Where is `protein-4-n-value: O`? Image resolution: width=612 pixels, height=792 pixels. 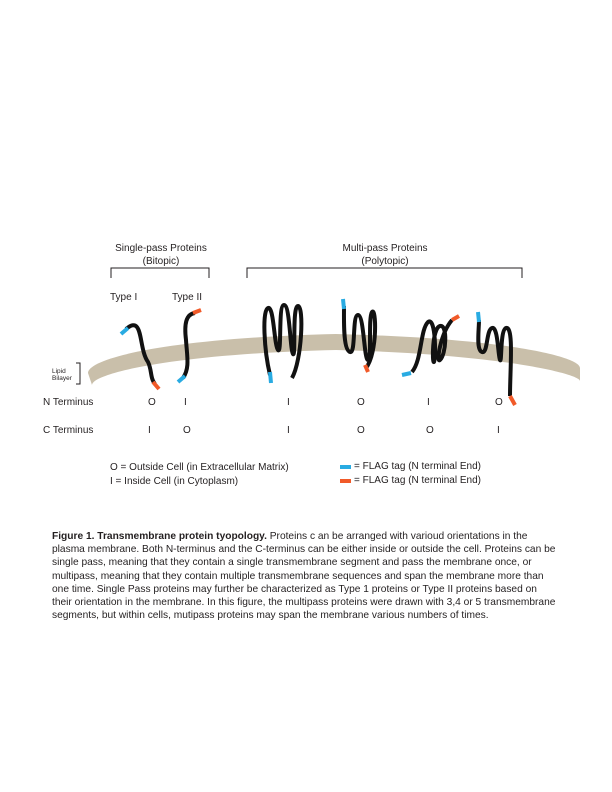
protein-4-n-value: O is located at coordinates (361, 402).